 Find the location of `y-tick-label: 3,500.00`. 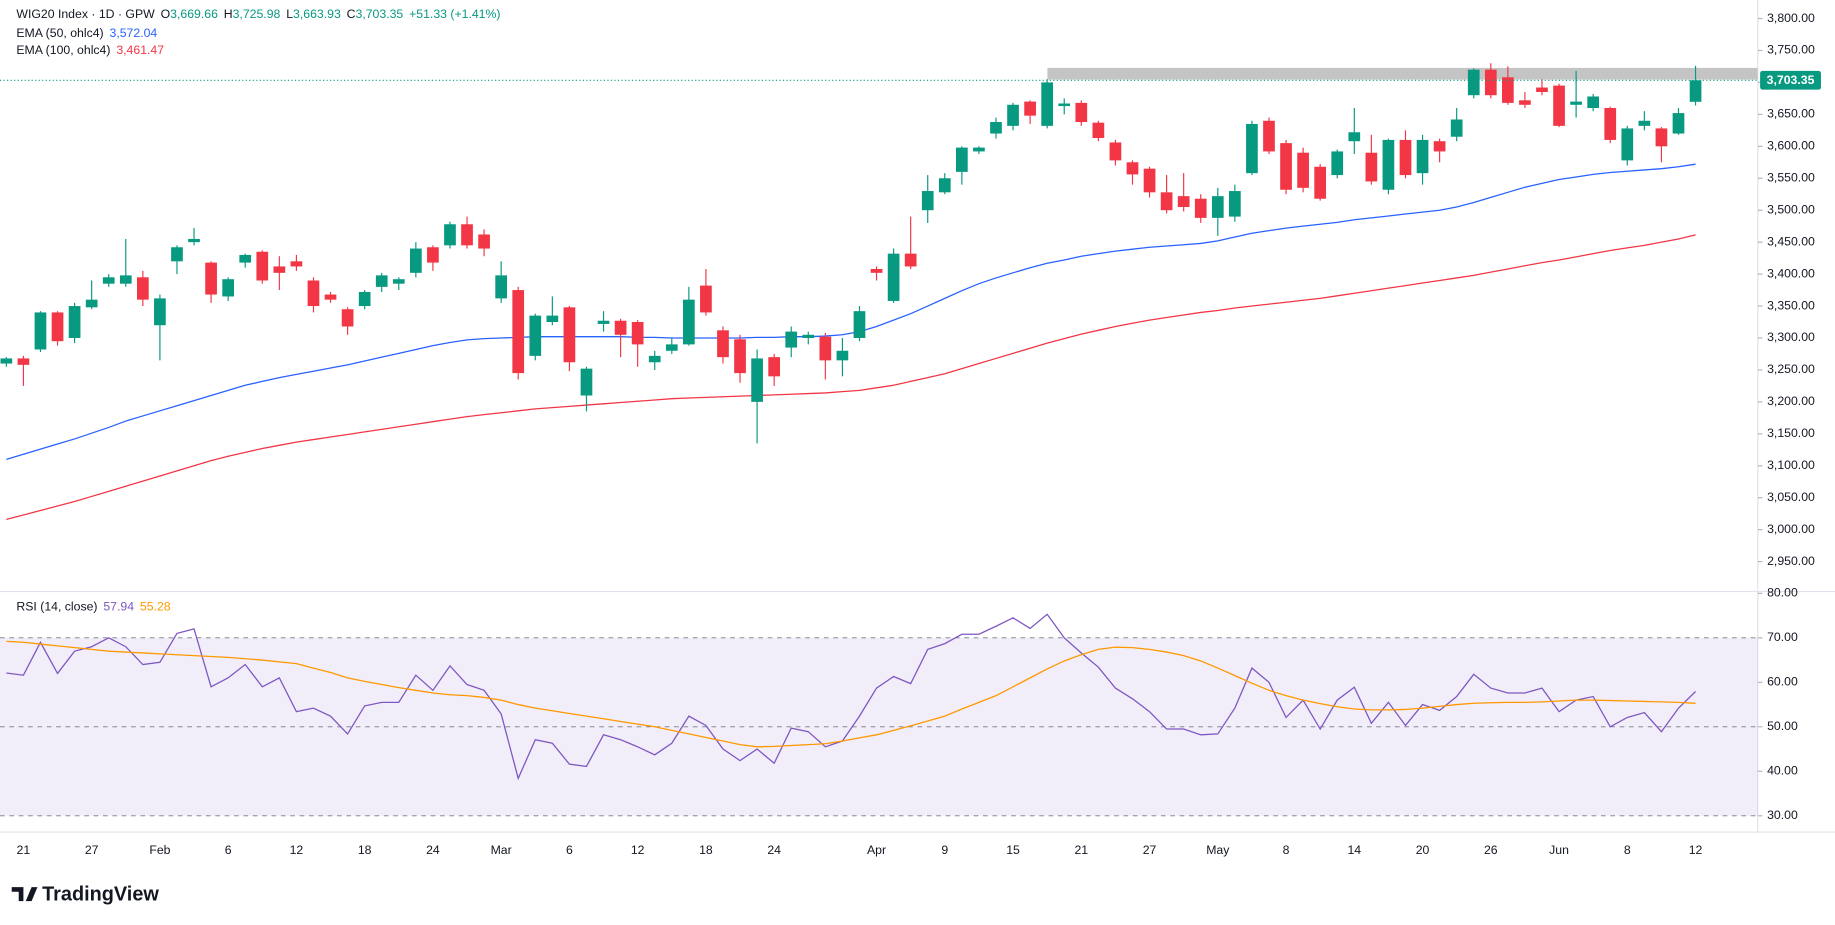

y-tick-label: 3,500.00 is located at coordinates (1791, 209).